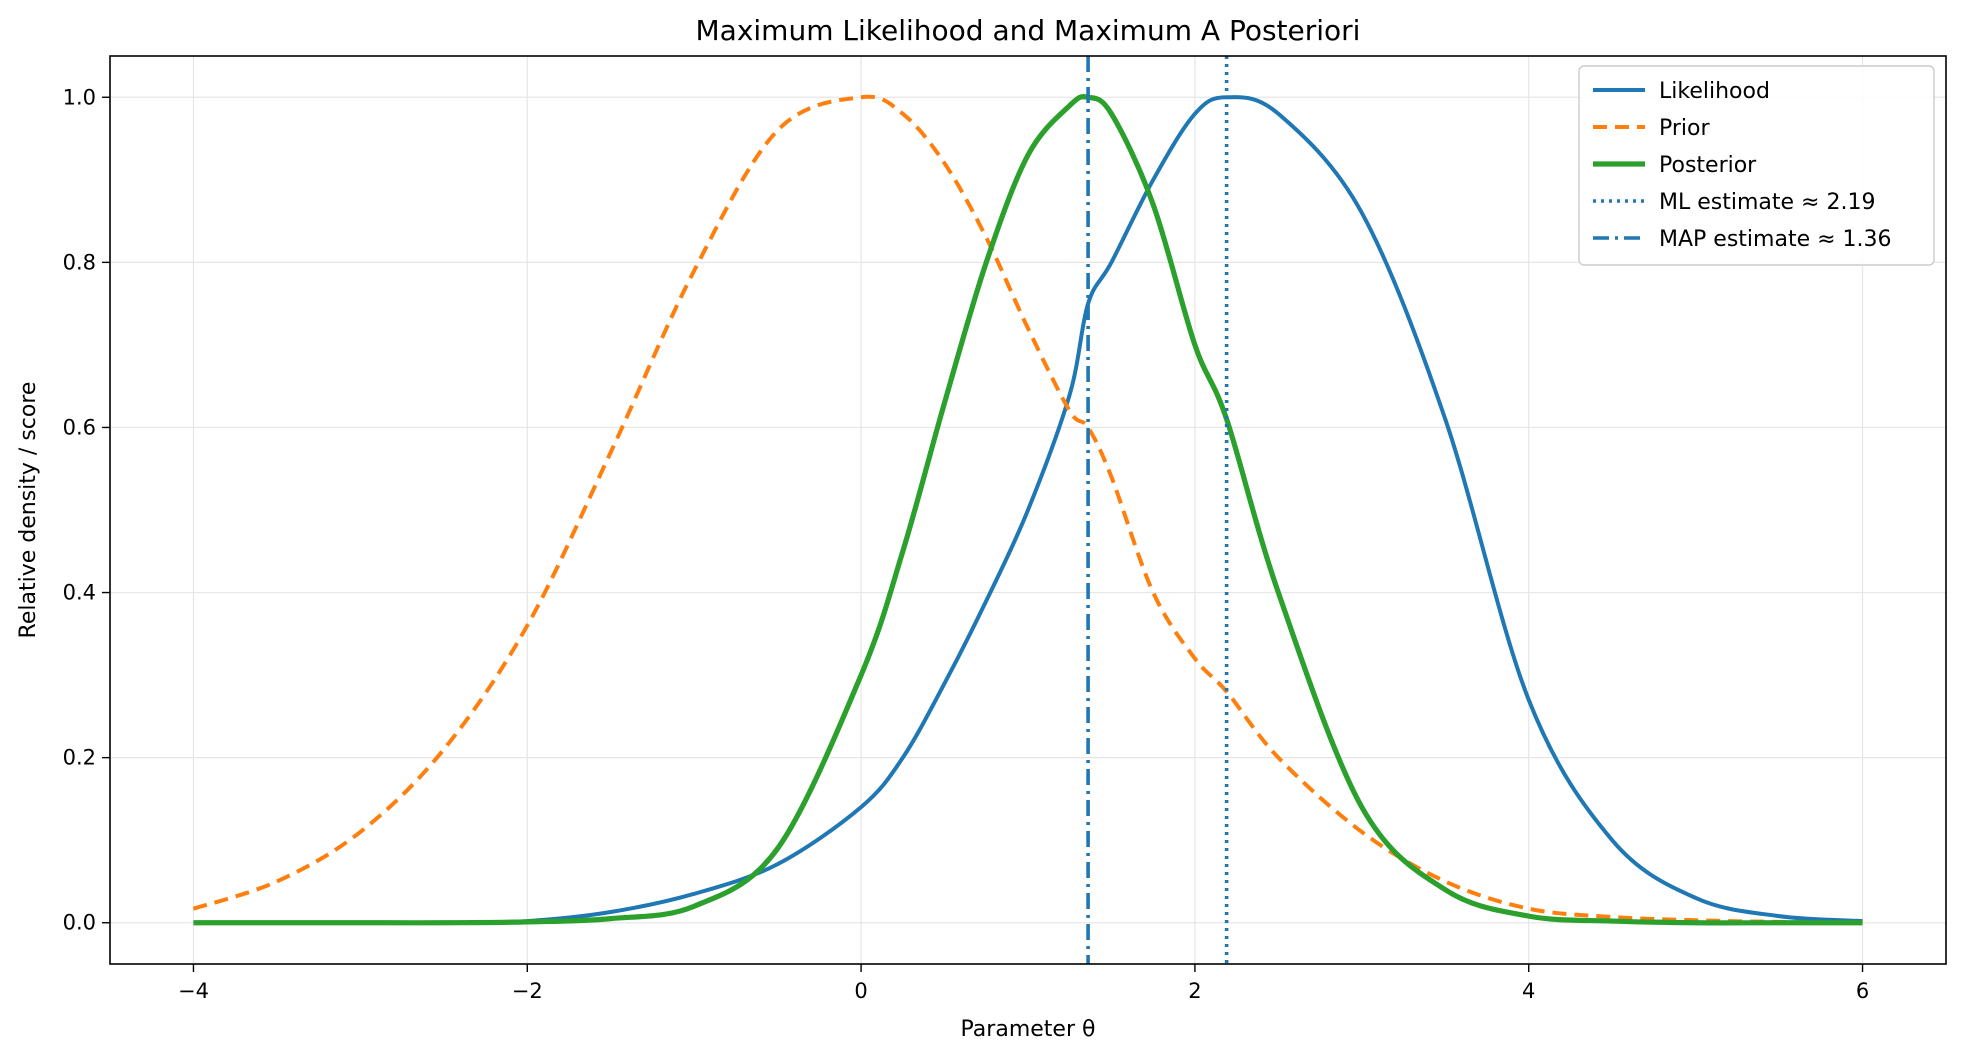 The width and height of the screenshot is (1961, 1057). What do you see at coordinates (1714, 91) in the screenshot?
I see `legend-entry-label: Likelihood` at bounding box center [1714, 91].